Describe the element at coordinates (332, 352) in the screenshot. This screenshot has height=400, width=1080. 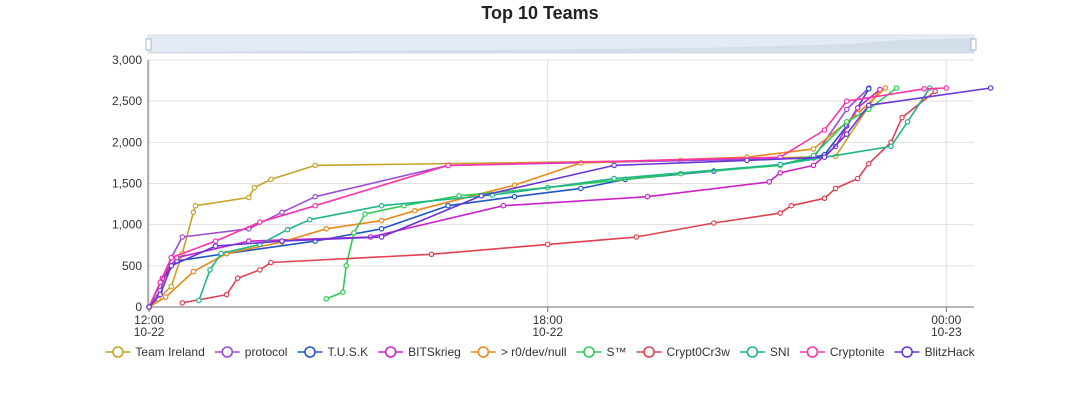
I see `legend-item: T.U.S.K` at that location.